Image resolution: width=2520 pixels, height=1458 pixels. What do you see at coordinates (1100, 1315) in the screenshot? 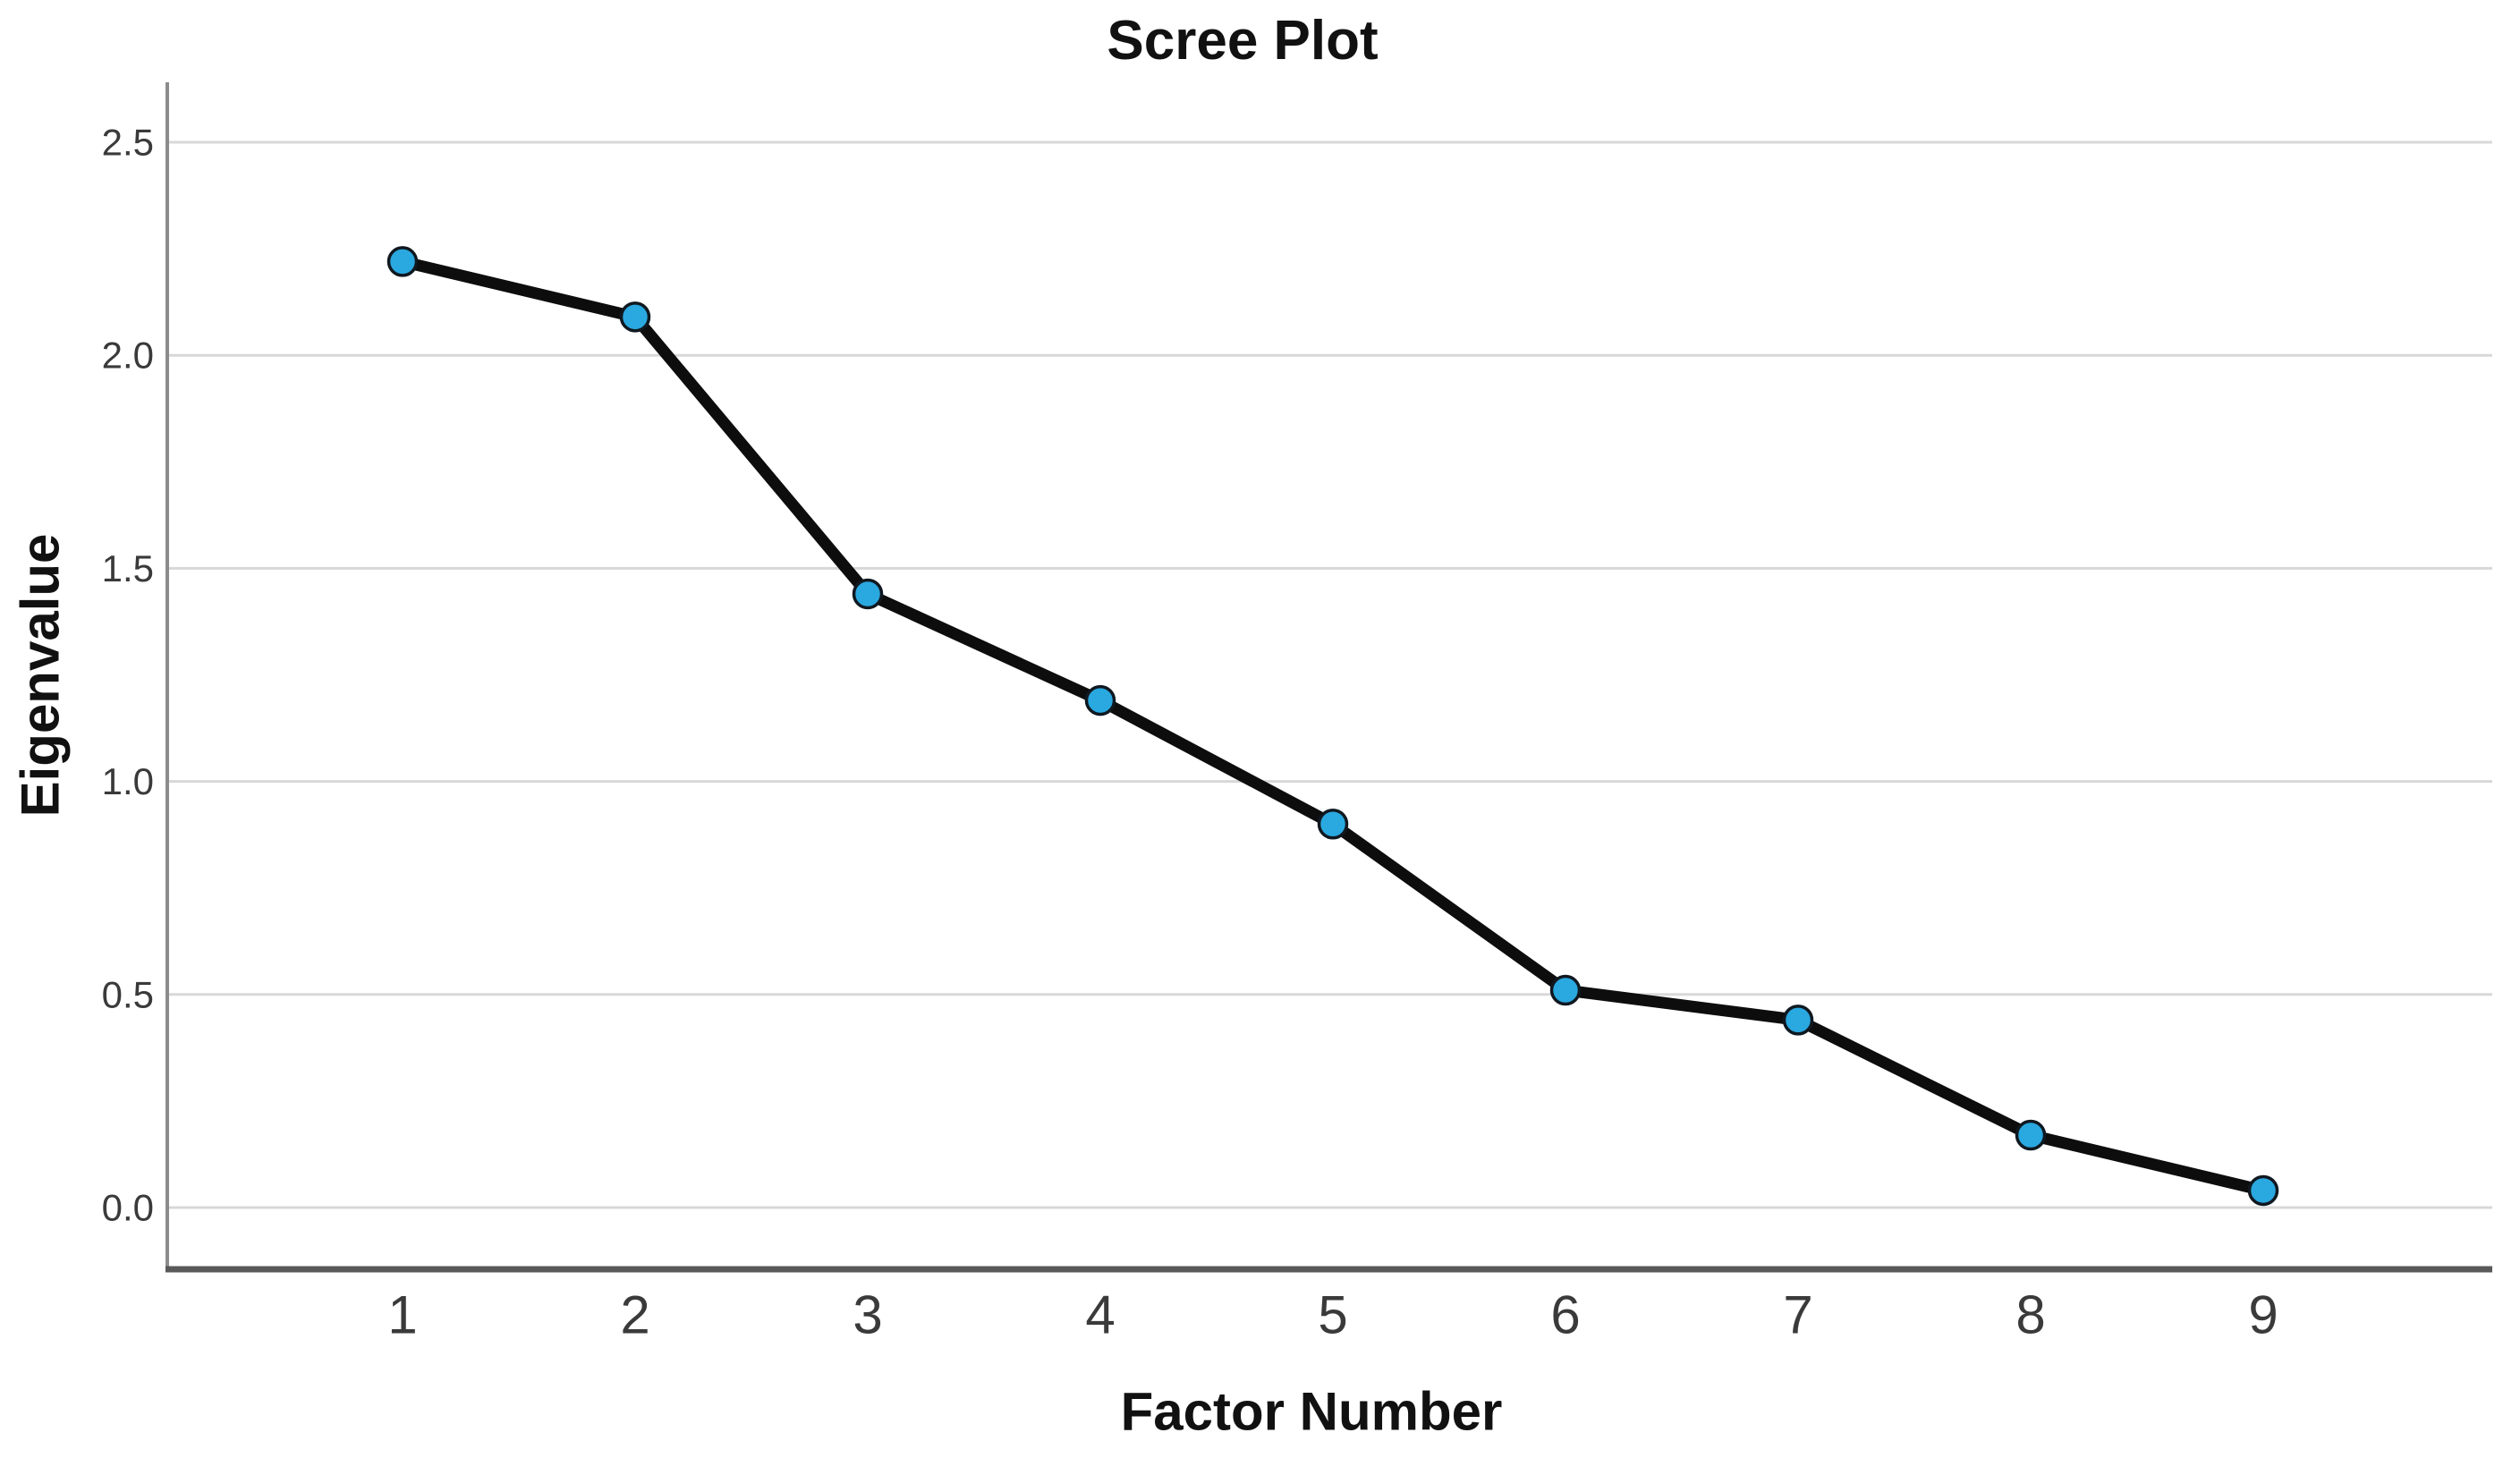
I see `x-tick-label: 4` at bounding box center [1100, 1315].